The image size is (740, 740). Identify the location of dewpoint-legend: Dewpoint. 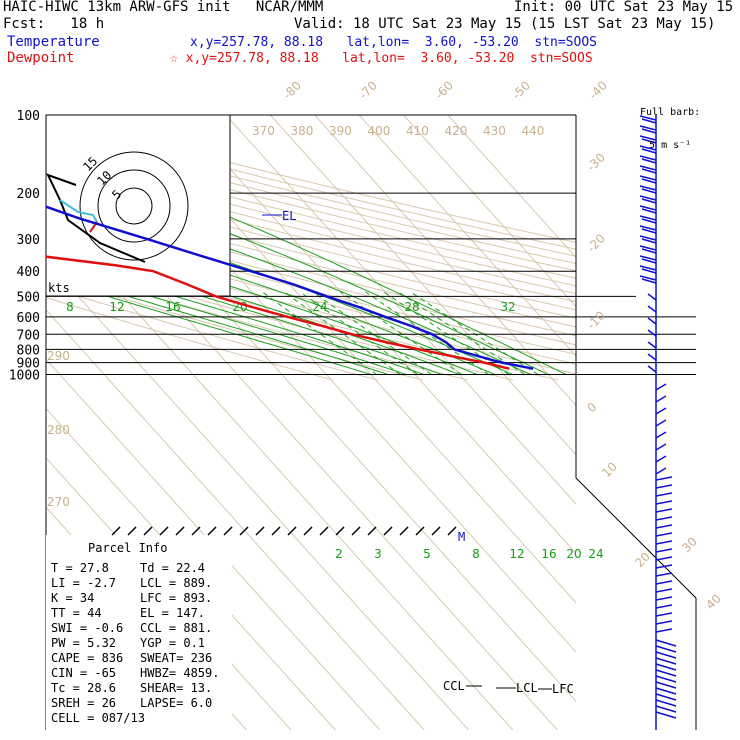
(41, 58).